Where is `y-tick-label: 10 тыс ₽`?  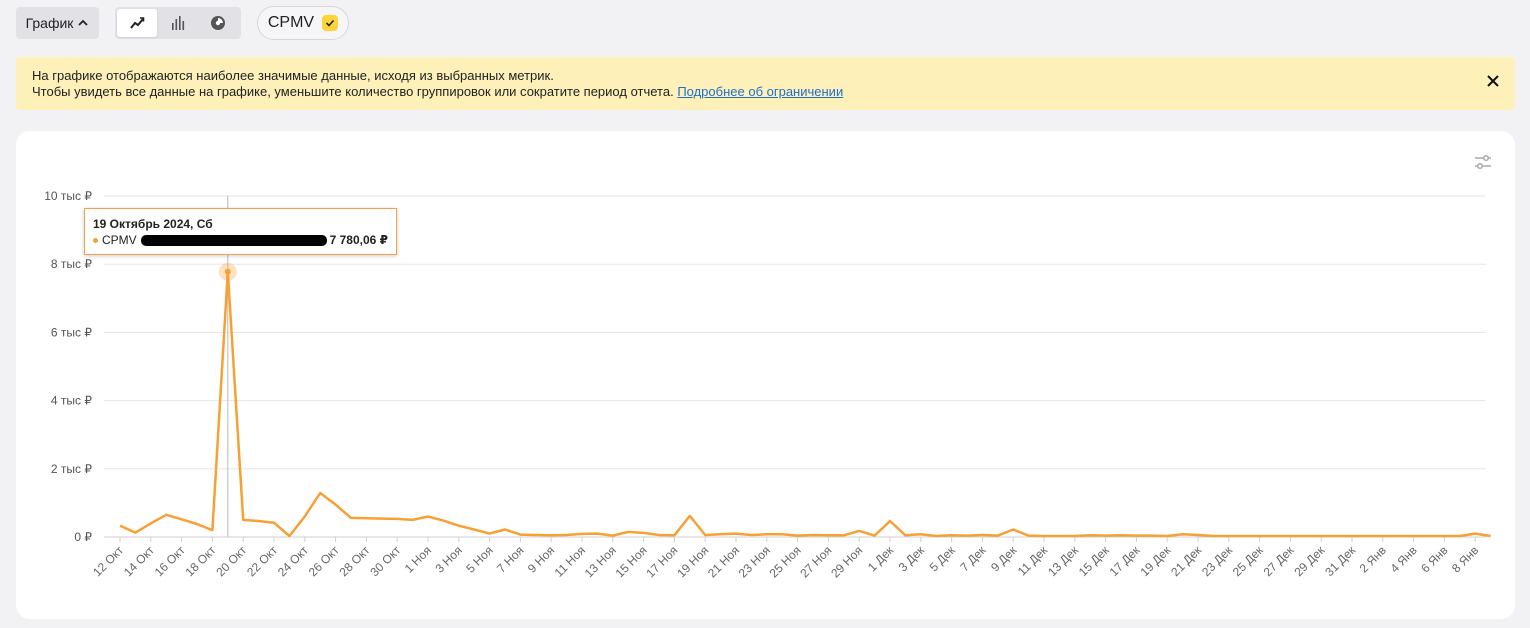 y-tick-label: 10 тыс ₽ is located at coordinates (68, 196).